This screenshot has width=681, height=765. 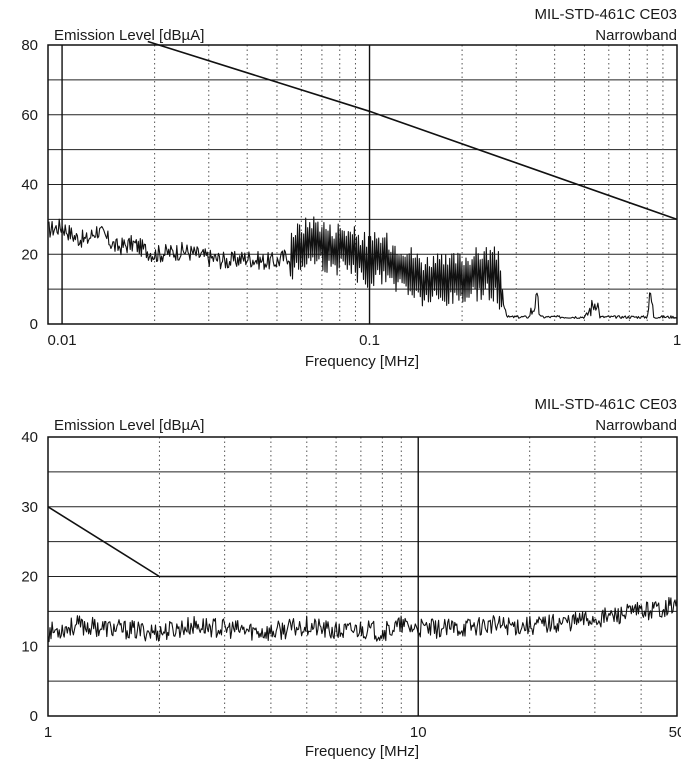 What do you see at coordinates (48, 732) in the screenshot?
I see `c2-x-tick-label: 1` at bounding box center [48, 732].